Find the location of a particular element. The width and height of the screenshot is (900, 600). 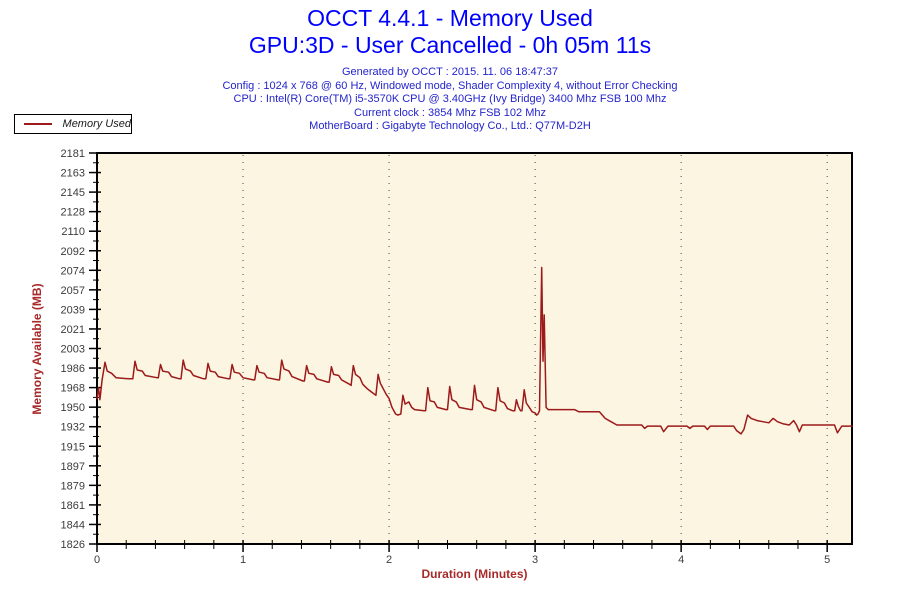

y-tick-label: 2003 is located at coordinates (73, 350).